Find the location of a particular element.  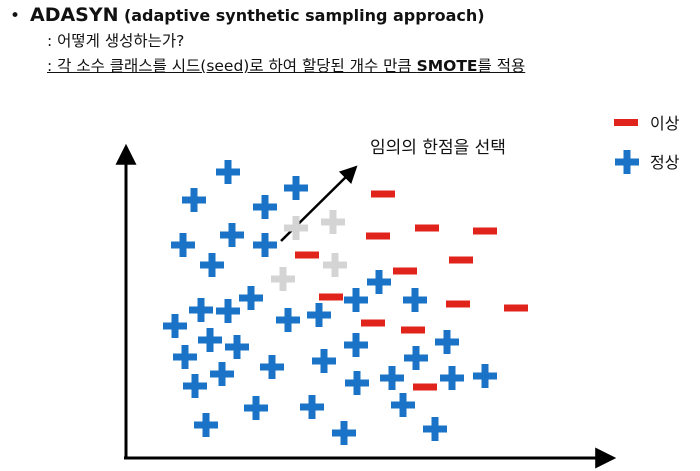

legend-minority-marker is located at coordinates (626, 122).